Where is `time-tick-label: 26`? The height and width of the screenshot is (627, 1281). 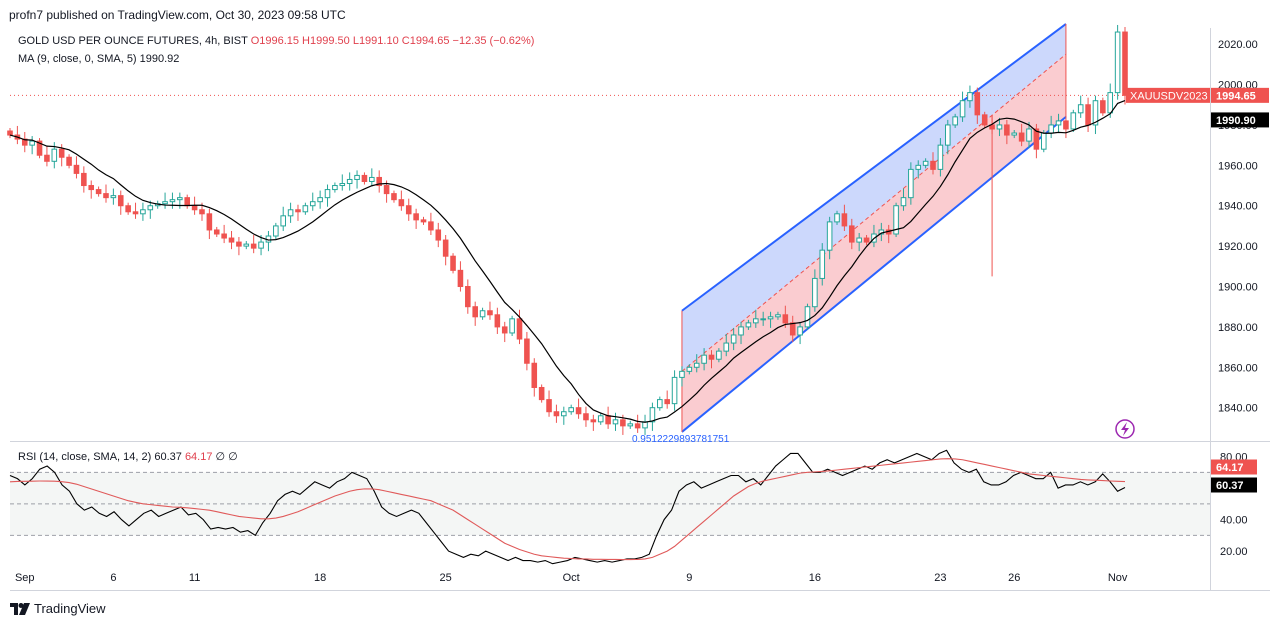 time-tick-label: 26 is located at coordinates (1014, 578).